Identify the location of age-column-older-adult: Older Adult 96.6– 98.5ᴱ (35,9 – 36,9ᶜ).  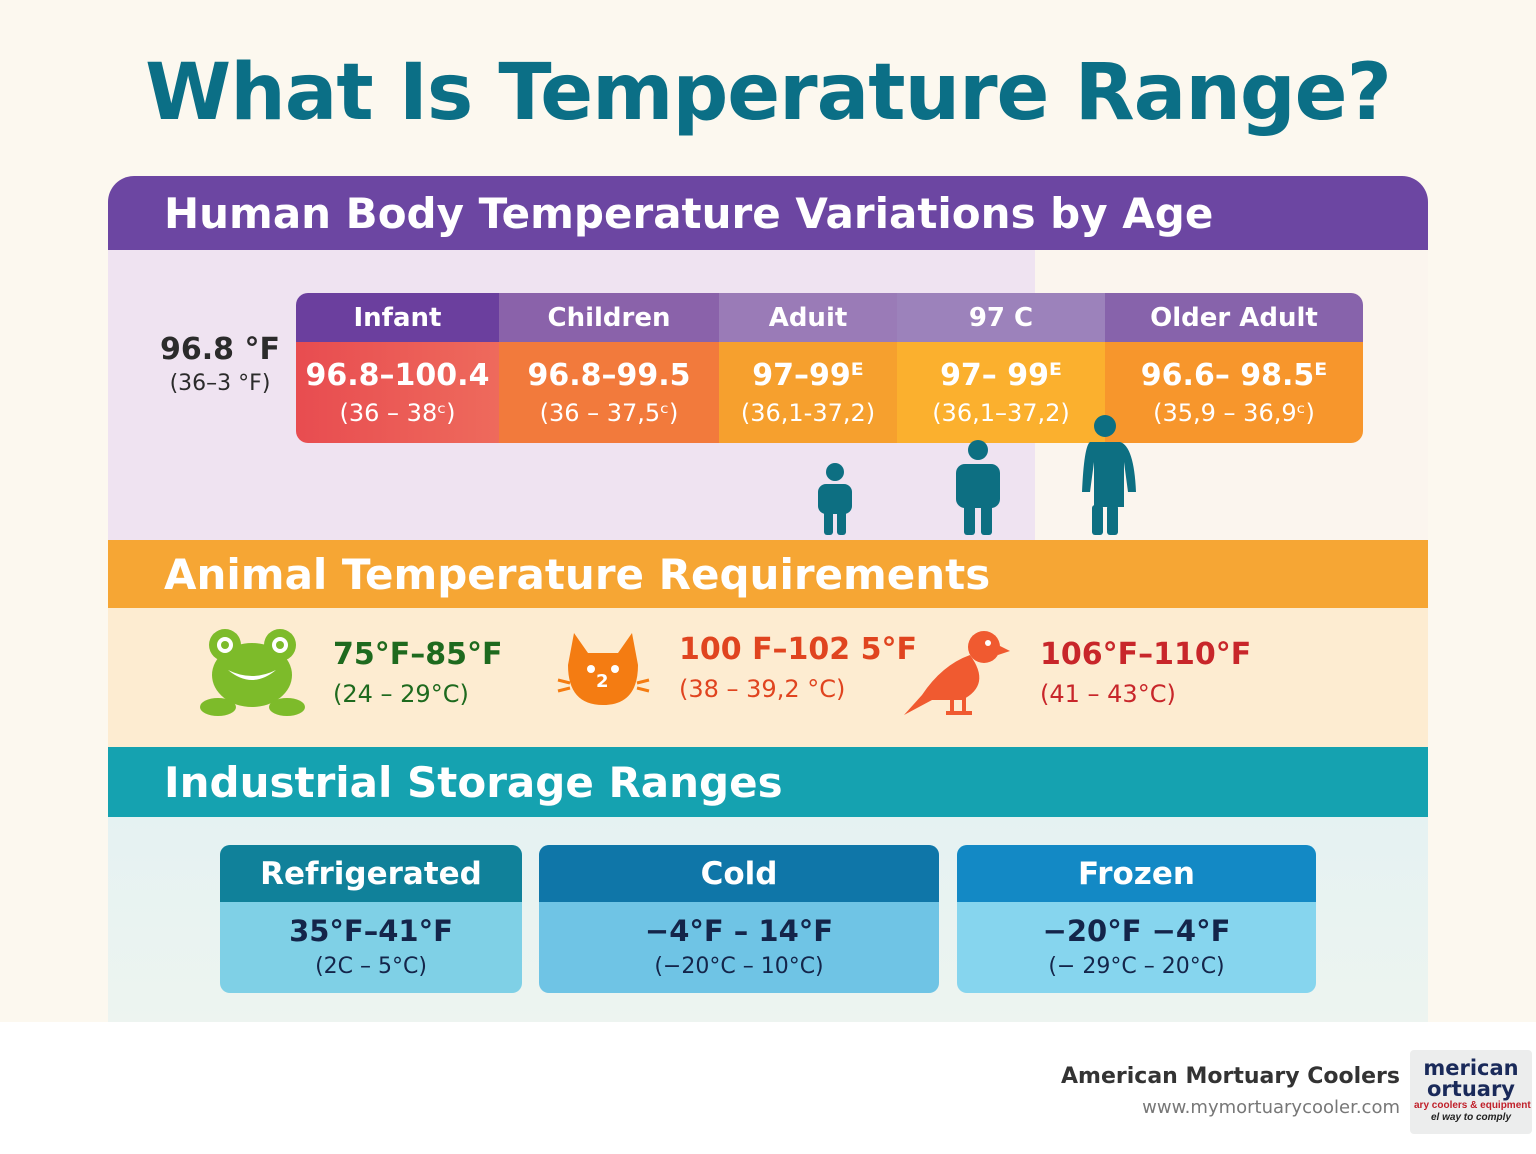
(1234, 368).